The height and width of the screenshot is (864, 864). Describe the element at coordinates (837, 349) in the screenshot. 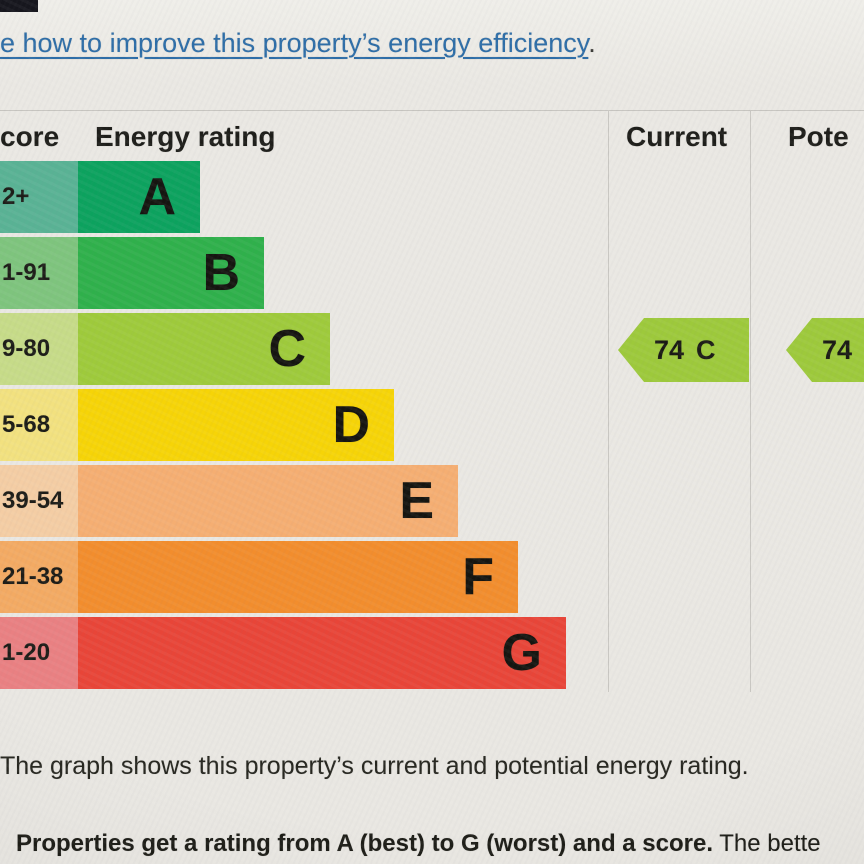

I see `potential-rating-value: 74` at that location.